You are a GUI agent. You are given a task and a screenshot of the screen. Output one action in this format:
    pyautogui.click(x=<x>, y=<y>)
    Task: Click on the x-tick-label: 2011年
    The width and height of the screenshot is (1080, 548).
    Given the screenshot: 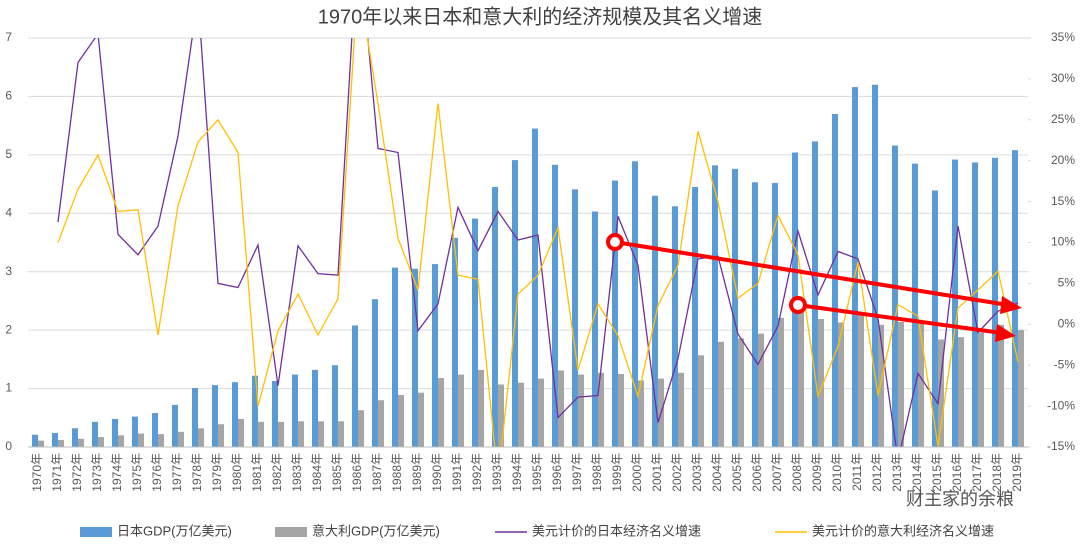 What is the action you would take?
    pyautogui.click(x=857, y=472)
    